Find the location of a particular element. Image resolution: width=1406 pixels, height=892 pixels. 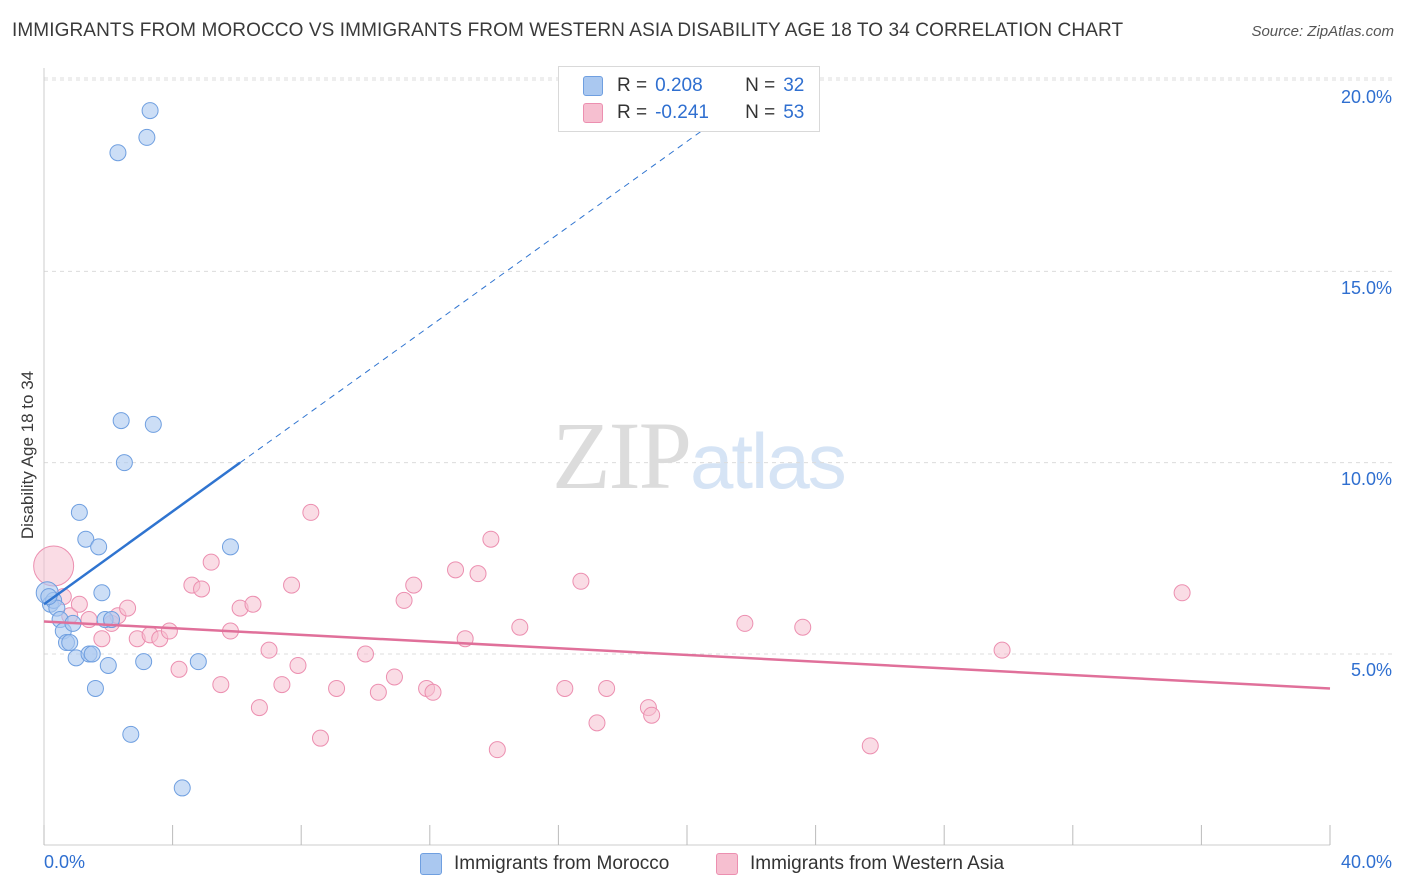

trendline-morocco-extension is located at coordinates (487, 285).